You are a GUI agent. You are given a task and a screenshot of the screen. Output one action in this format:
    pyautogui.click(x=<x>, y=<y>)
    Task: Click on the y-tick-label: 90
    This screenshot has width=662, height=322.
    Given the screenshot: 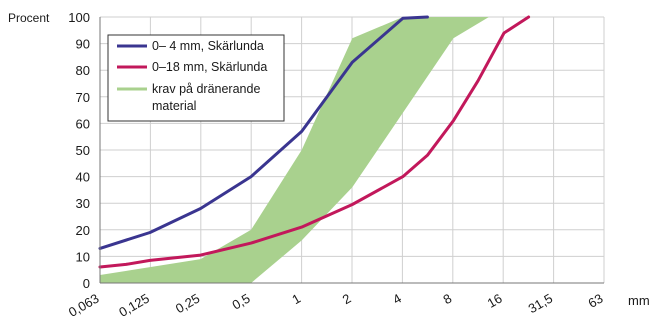 What is the action you would take?
    pyautogui.click(x=83, y=44)
    